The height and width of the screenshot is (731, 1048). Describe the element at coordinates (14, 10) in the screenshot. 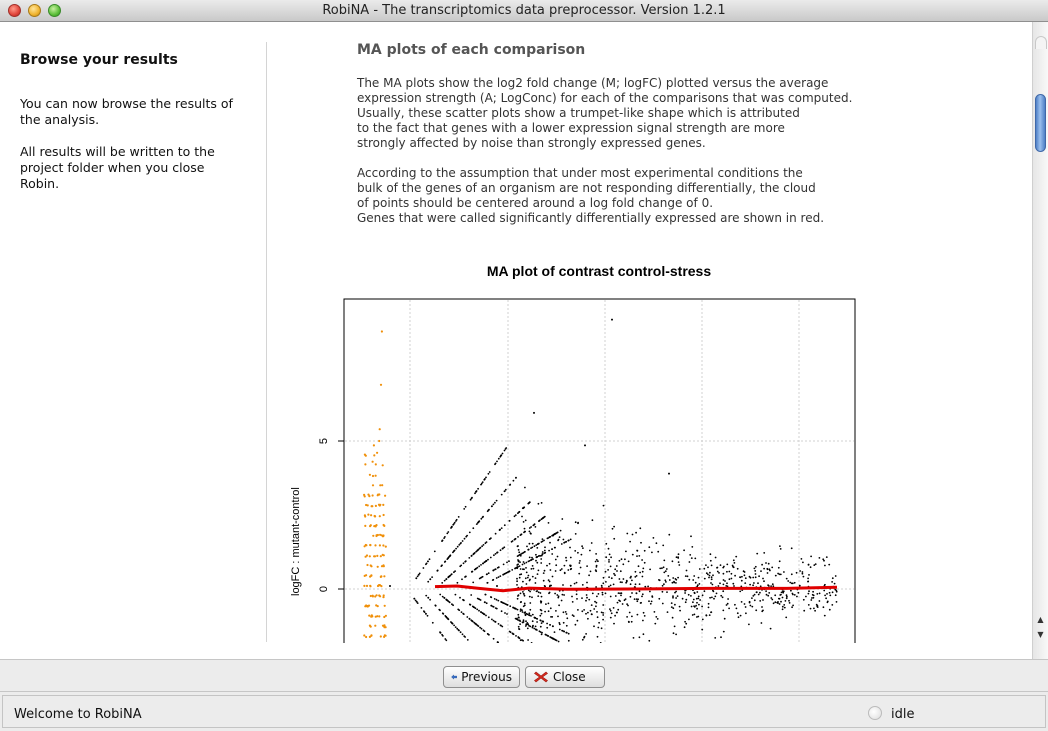

I see `window-close-button` at that location.